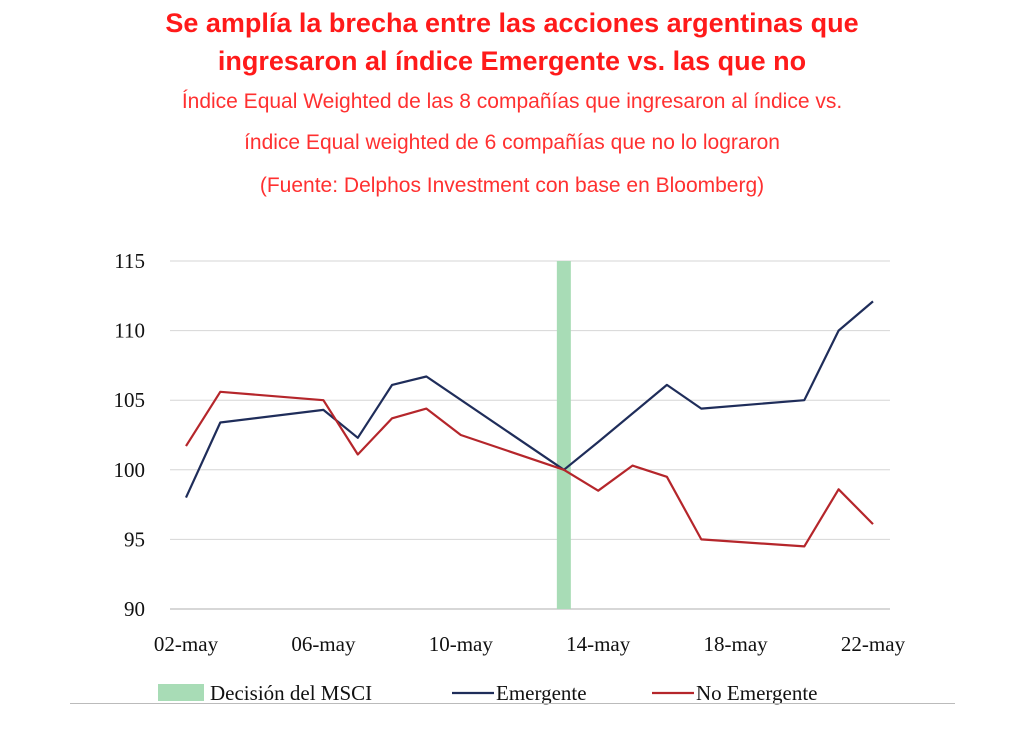  Describe the element at coordinates (541, 693) in the screenshot. I see `legend-label-emergente: Emergente` at that location.